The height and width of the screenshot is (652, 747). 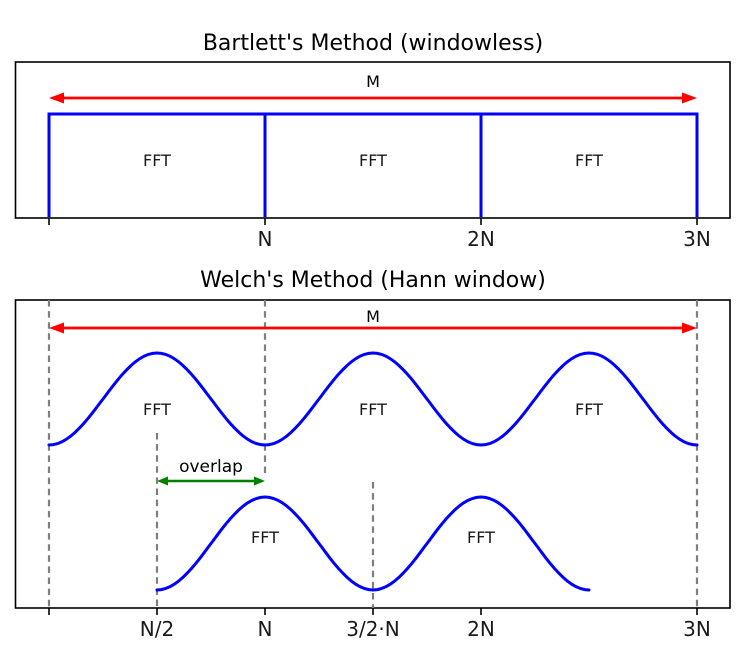 I want to click on bartlett-title: Bartlett's Method (windowless), so click(x=373, y=43).